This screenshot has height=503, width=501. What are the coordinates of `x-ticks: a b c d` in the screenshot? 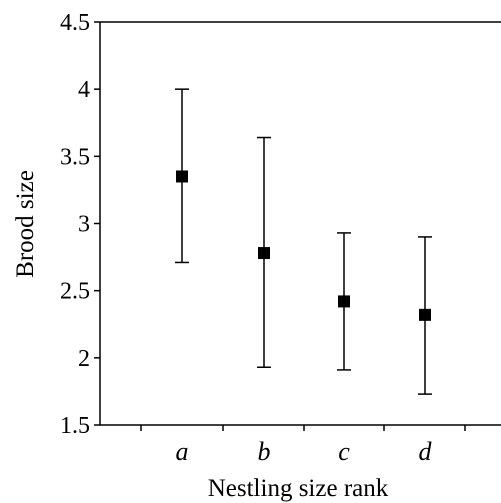 It's located at (303, 445).